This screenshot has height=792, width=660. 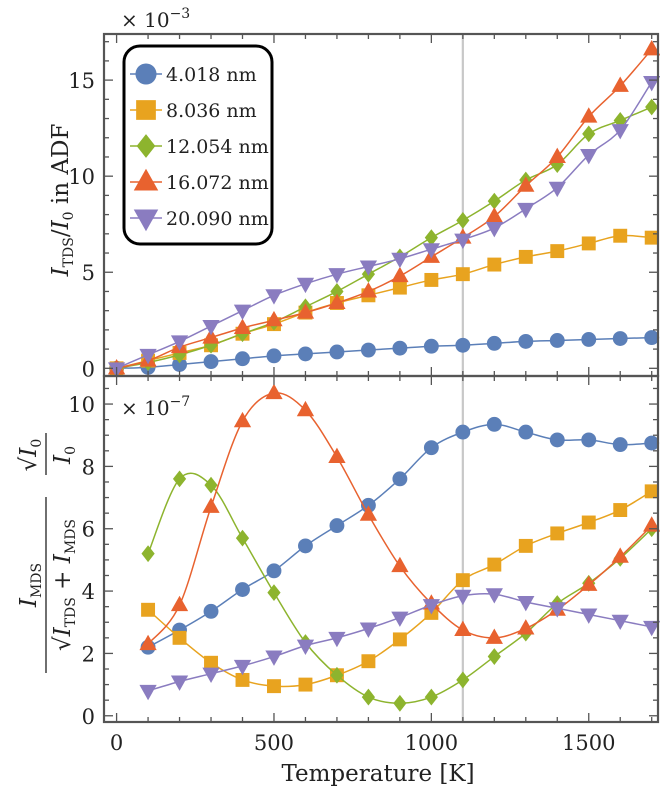 What do you see at coordinates (88, 654) in the screenshot?
I see `bottom-y-tick-label: 2` at bounding box center [88, 654].